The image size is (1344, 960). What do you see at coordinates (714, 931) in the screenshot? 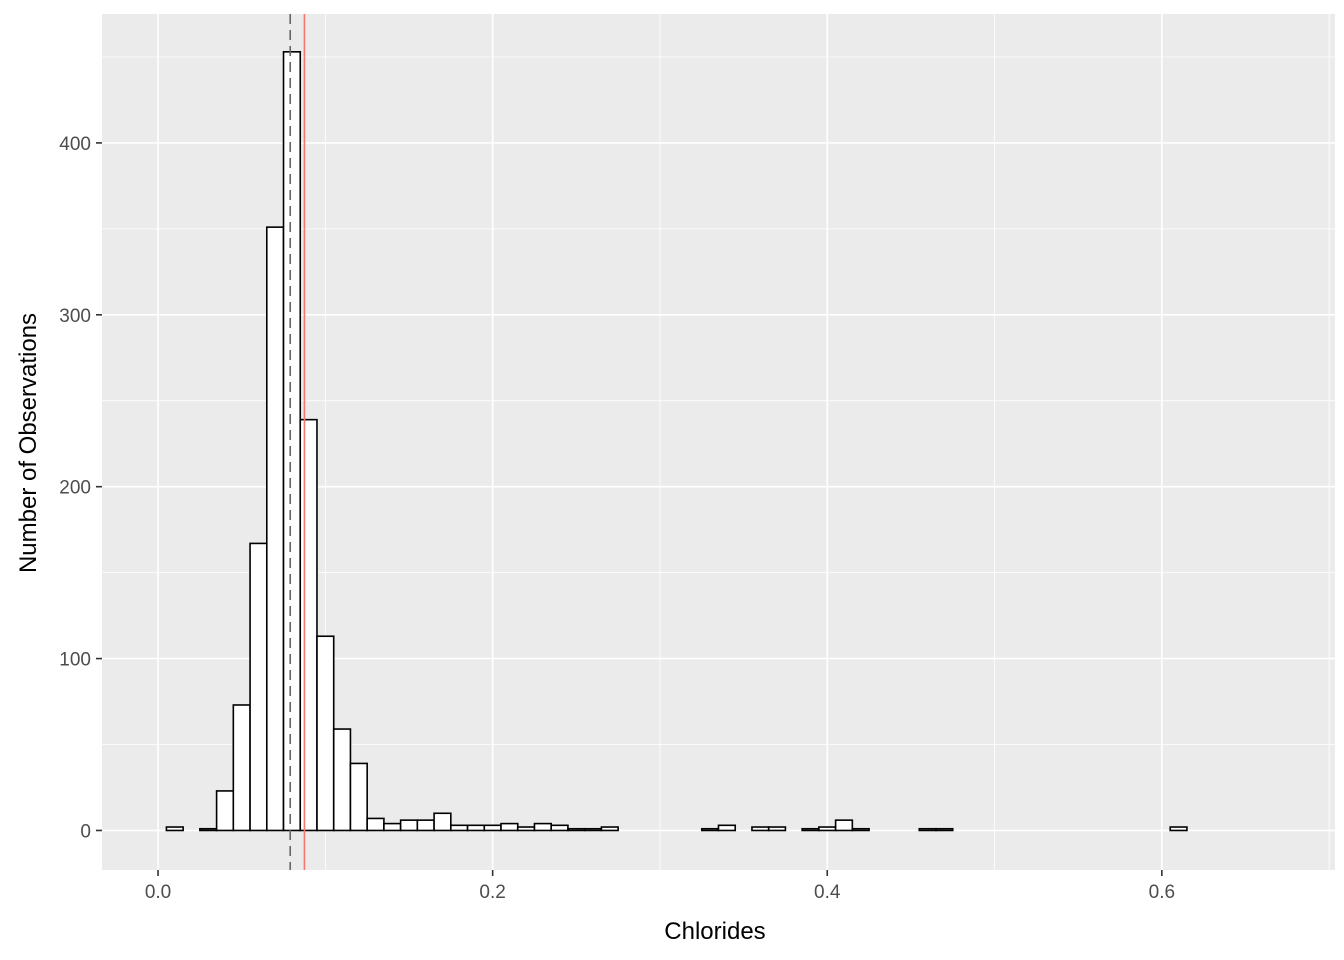
I see `x-axis-title: Chlorides` at bounding box center [714, 931].